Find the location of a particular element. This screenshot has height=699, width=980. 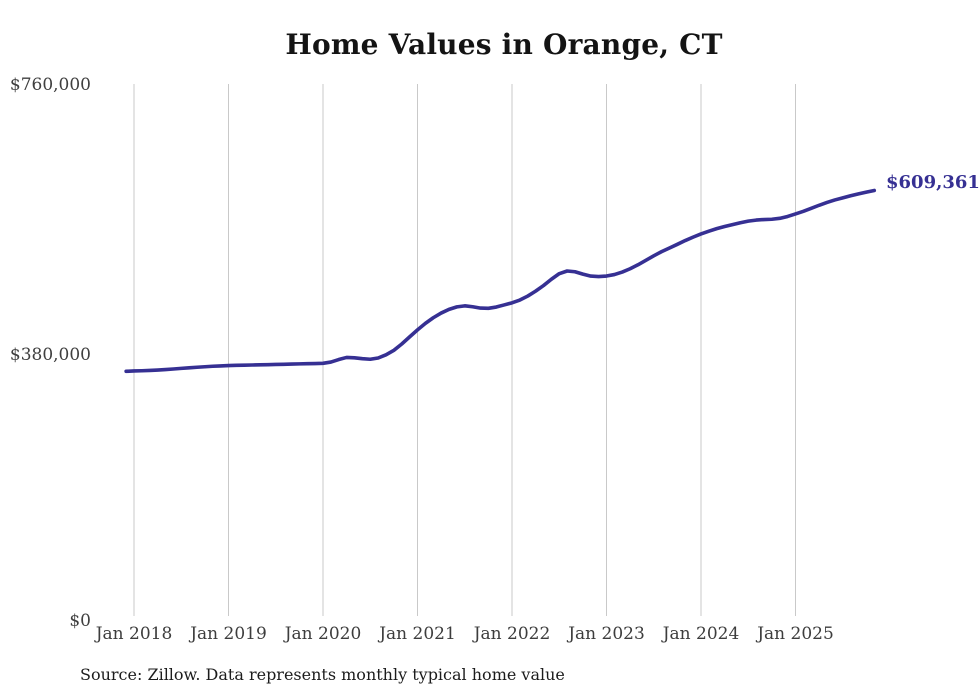

y-axis-tick-label: $0 is located at coordinates (80, 621).